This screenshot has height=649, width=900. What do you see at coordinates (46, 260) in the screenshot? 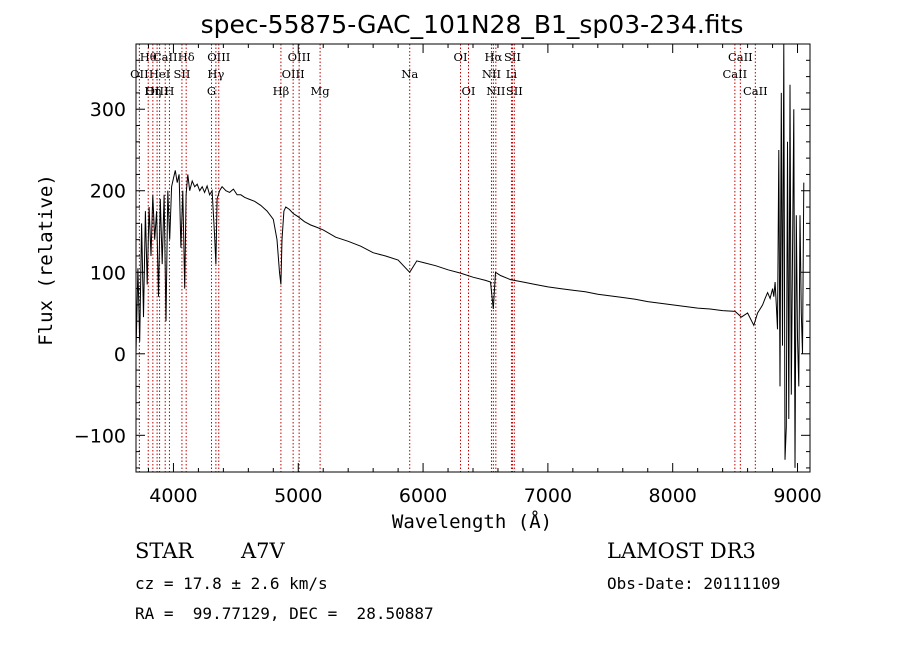
I see `y-axis-label: Flux (relative)` at bounding box center [46, 260].